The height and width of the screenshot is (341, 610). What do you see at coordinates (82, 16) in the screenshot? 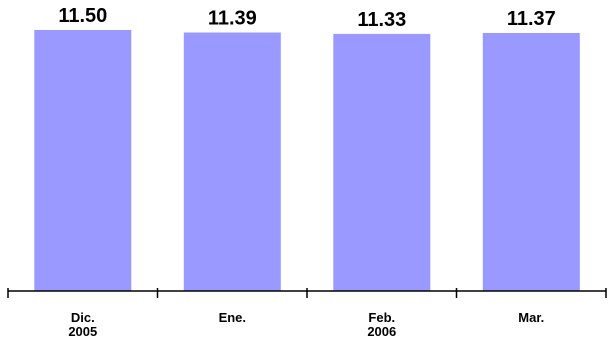
I see `bar-value-label: 11.50` at bounding box center [82, 16].